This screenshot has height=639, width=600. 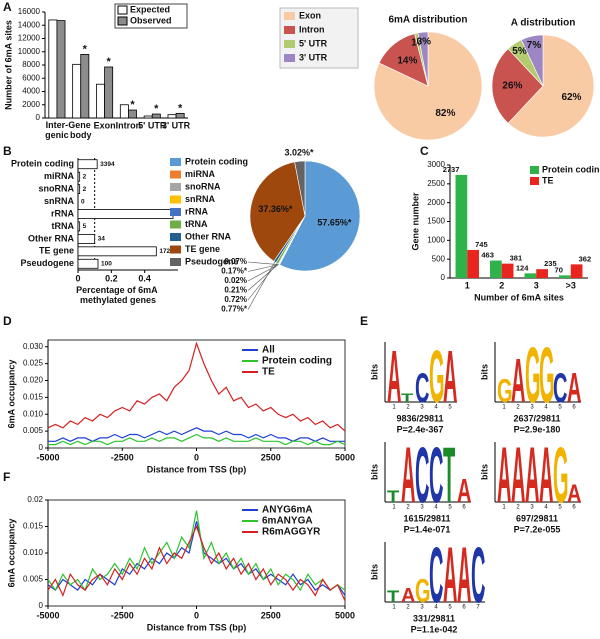 What do you see at coordinates (63, 226) in the screenshot?
I see `category-label: tRNA` at bounding box center [63, 226].